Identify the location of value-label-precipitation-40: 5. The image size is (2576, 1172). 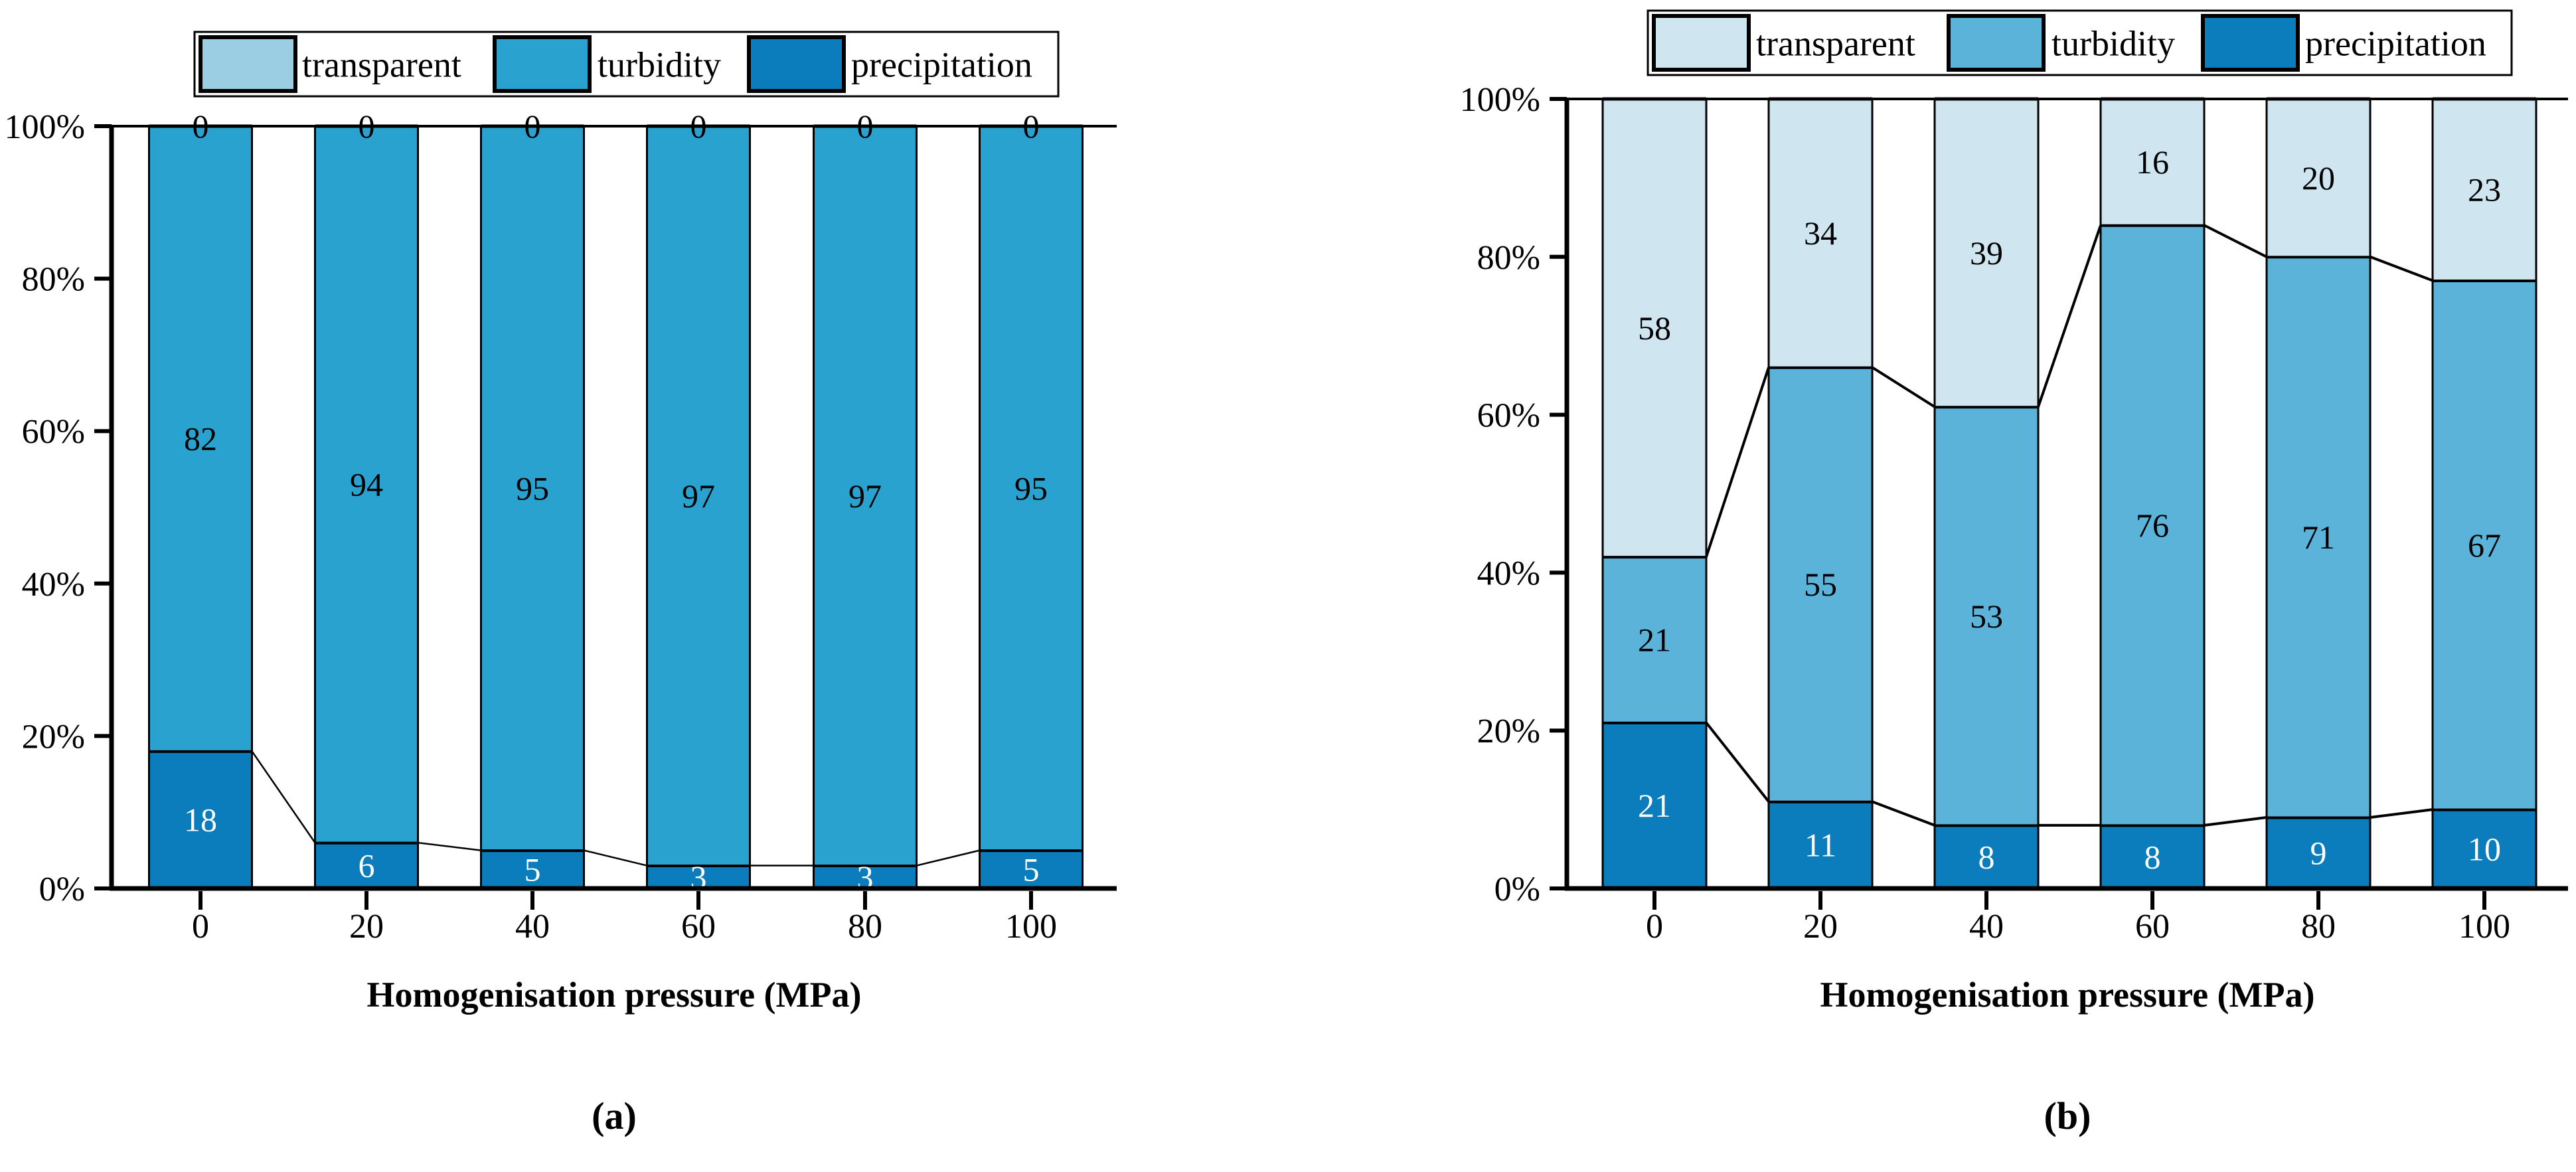
(532, 870).